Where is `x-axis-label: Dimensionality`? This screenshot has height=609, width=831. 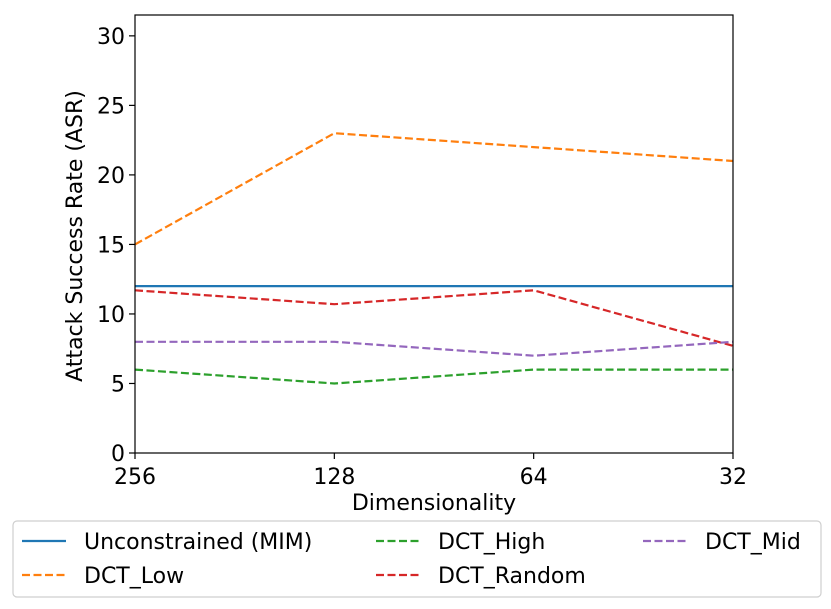
x-axis-label: Dimensionality is located at coordinates (434, 503).